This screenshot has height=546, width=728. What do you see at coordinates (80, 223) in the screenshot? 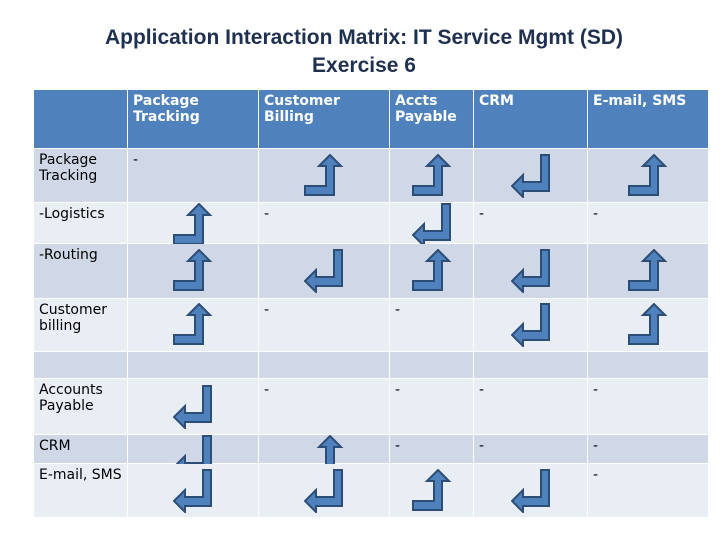
I see `row-label: -Logistics` at bounding box center [80, 223].